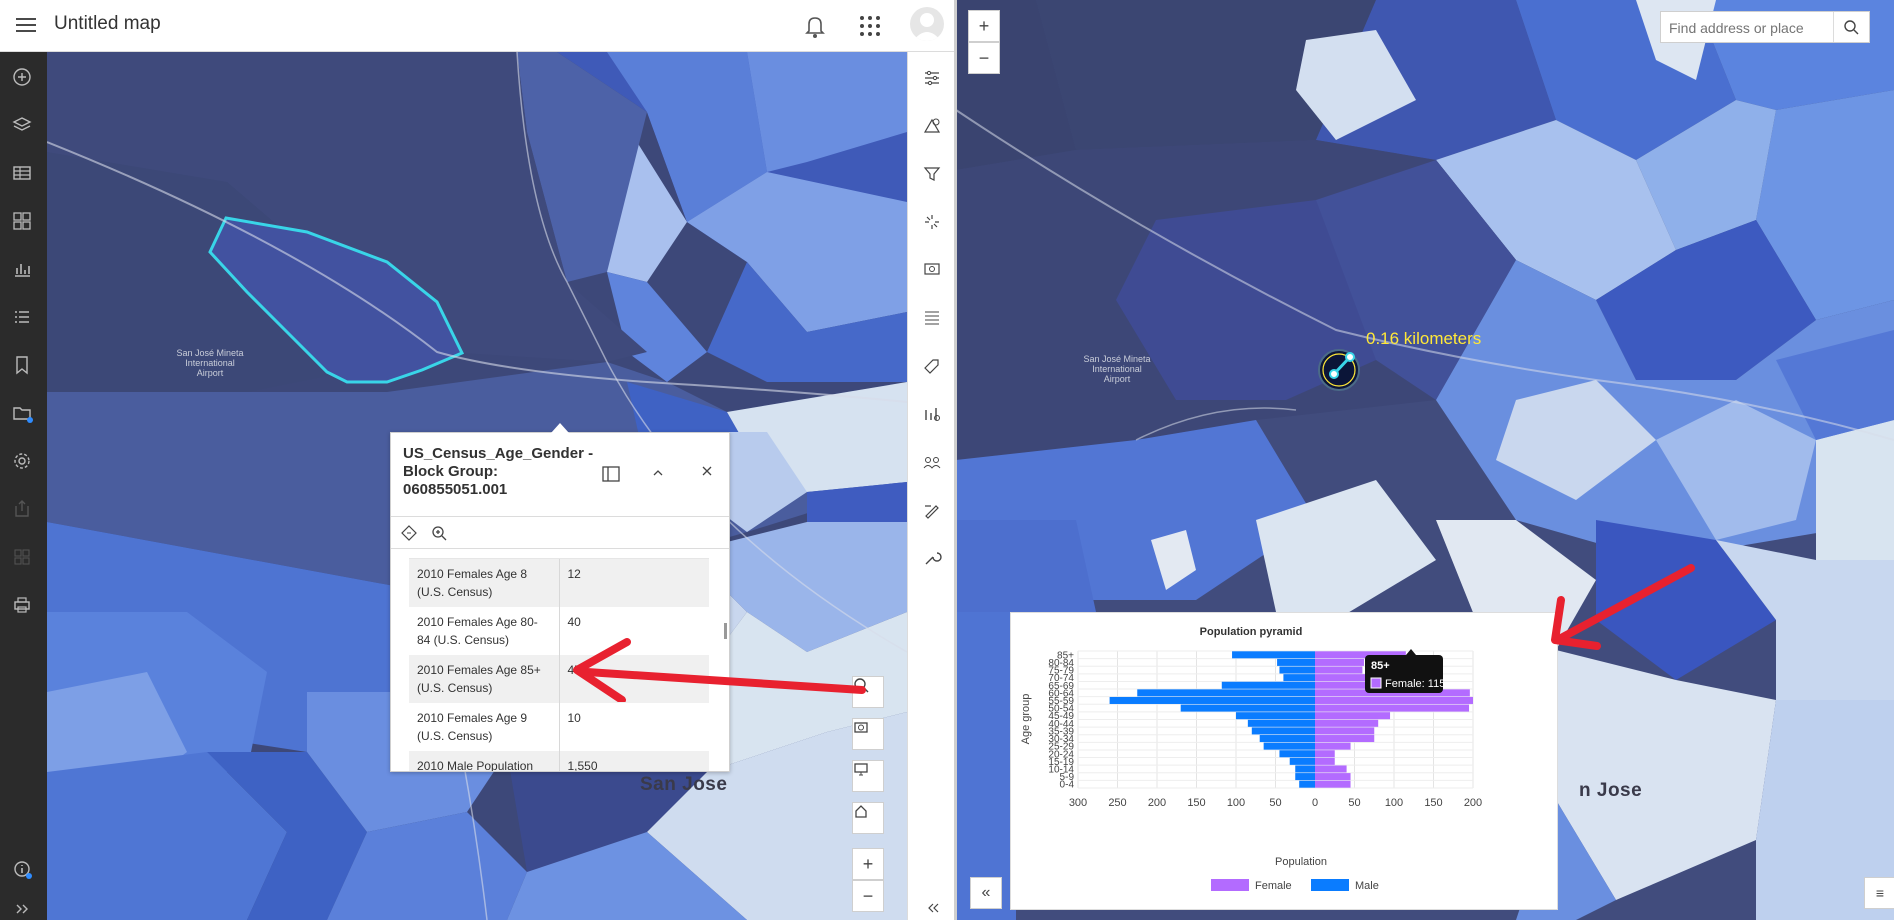 Image resolution: width=1894 pixels, height=920 pixels. I want to click on x-tick-label: 100, so click(1394, 803).